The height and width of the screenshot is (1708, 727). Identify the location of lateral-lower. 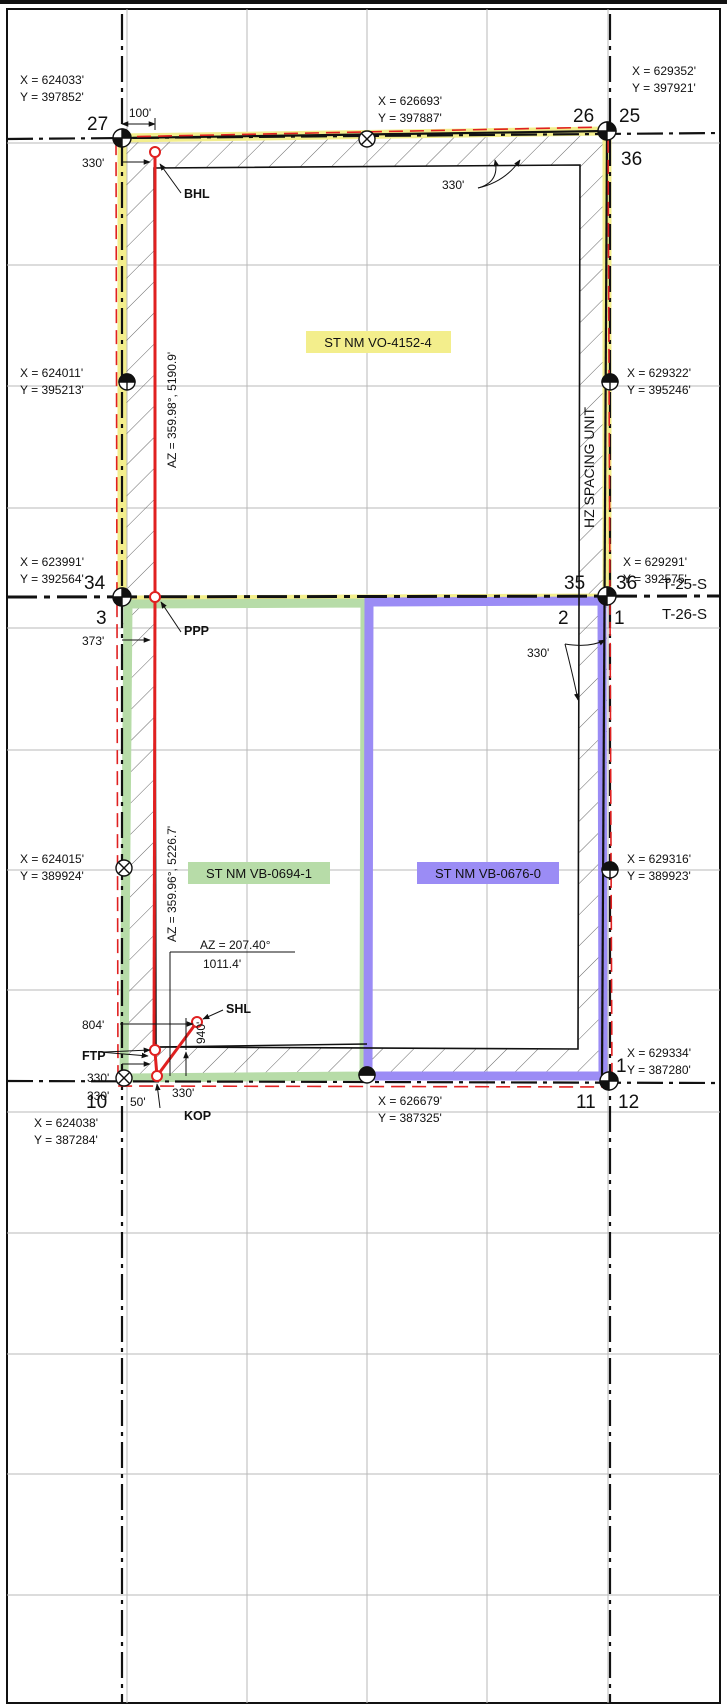
(154, 823).